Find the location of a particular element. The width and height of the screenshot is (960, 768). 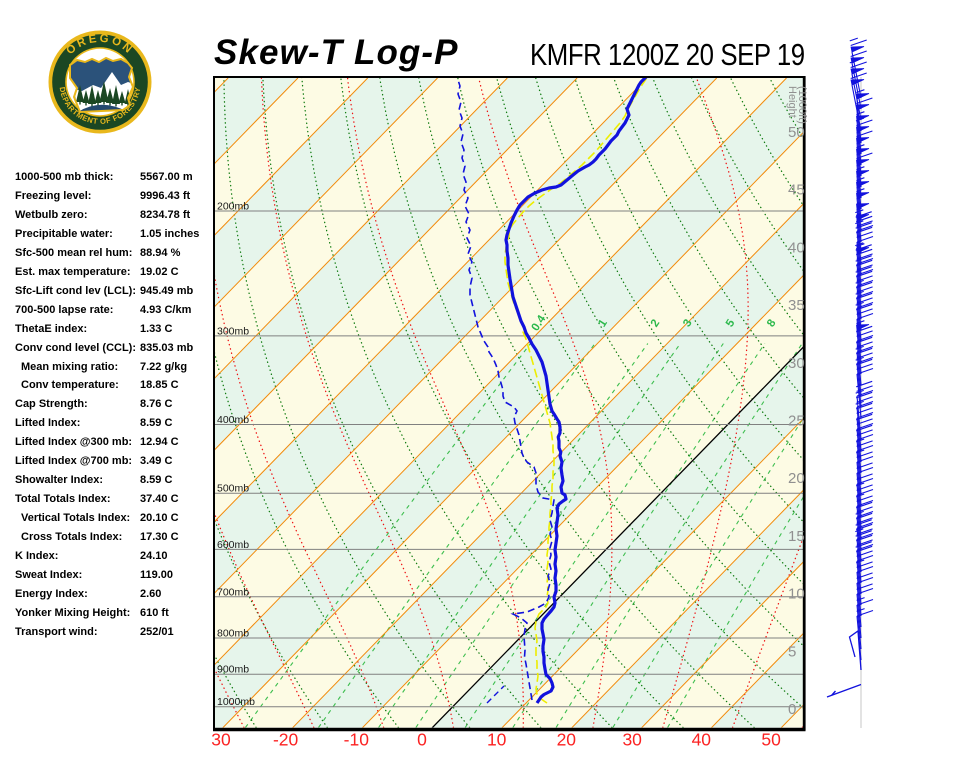

svg-text: 1000mb is located at coordinates (236, 702).